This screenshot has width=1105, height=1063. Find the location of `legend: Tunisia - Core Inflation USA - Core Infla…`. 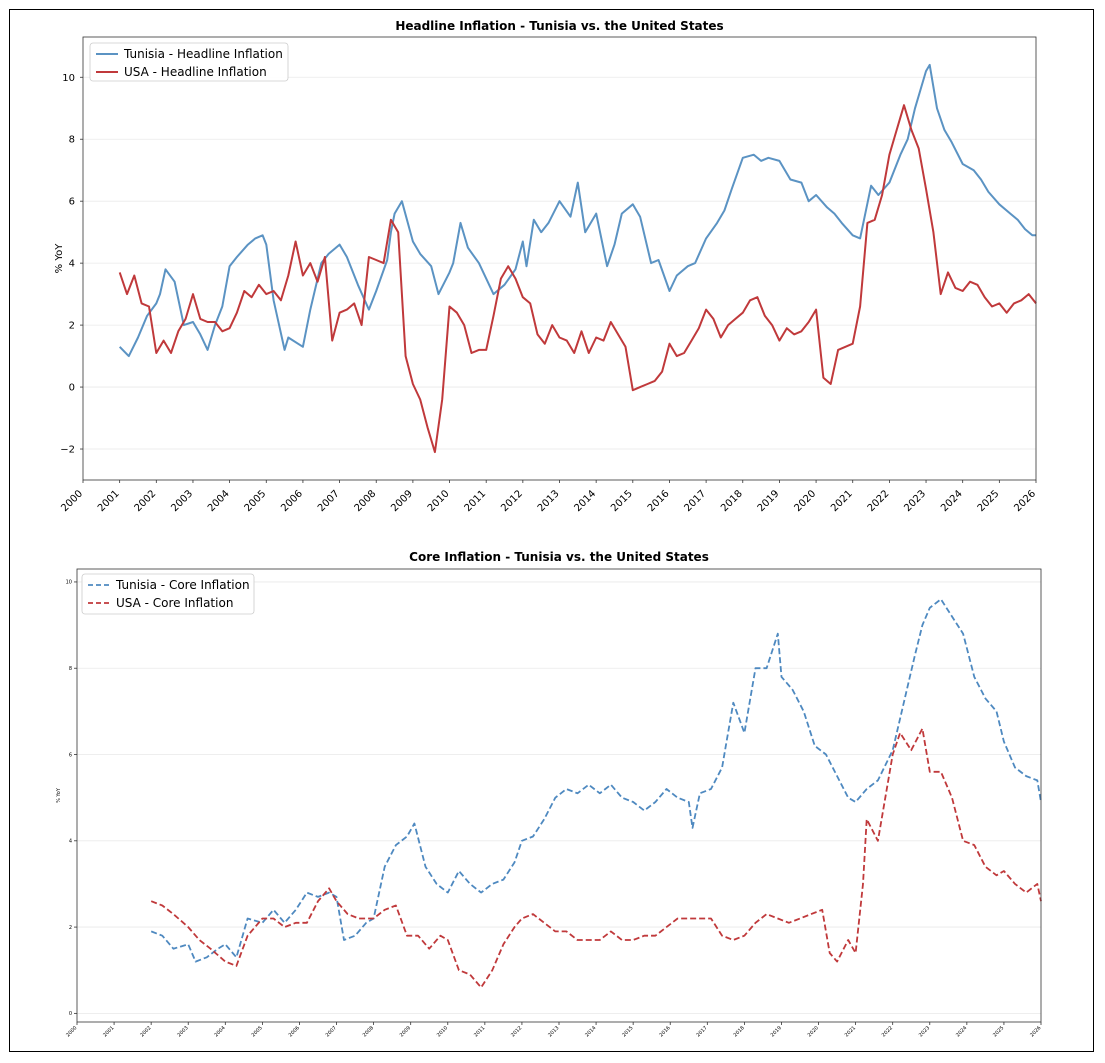

legend: Tunisia - Core Inflation USA - Core Infla… is located at coordinates (168, 594).